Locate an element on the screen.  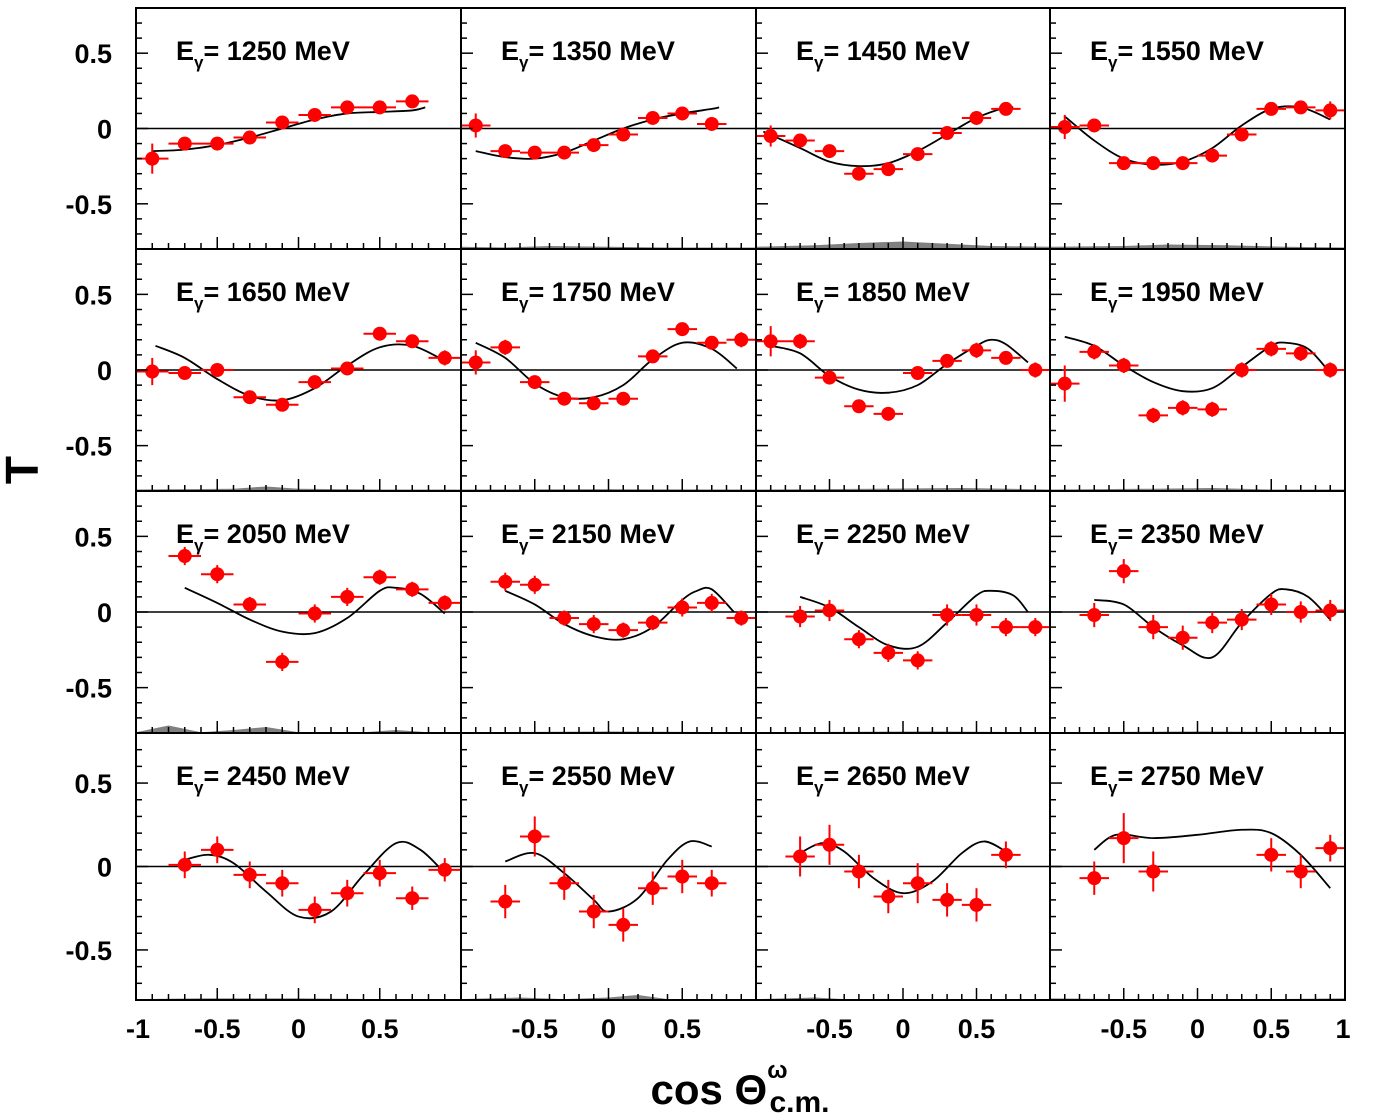
panel-label-suffix: = 1350 MeV is located at coordinates (601, 51).